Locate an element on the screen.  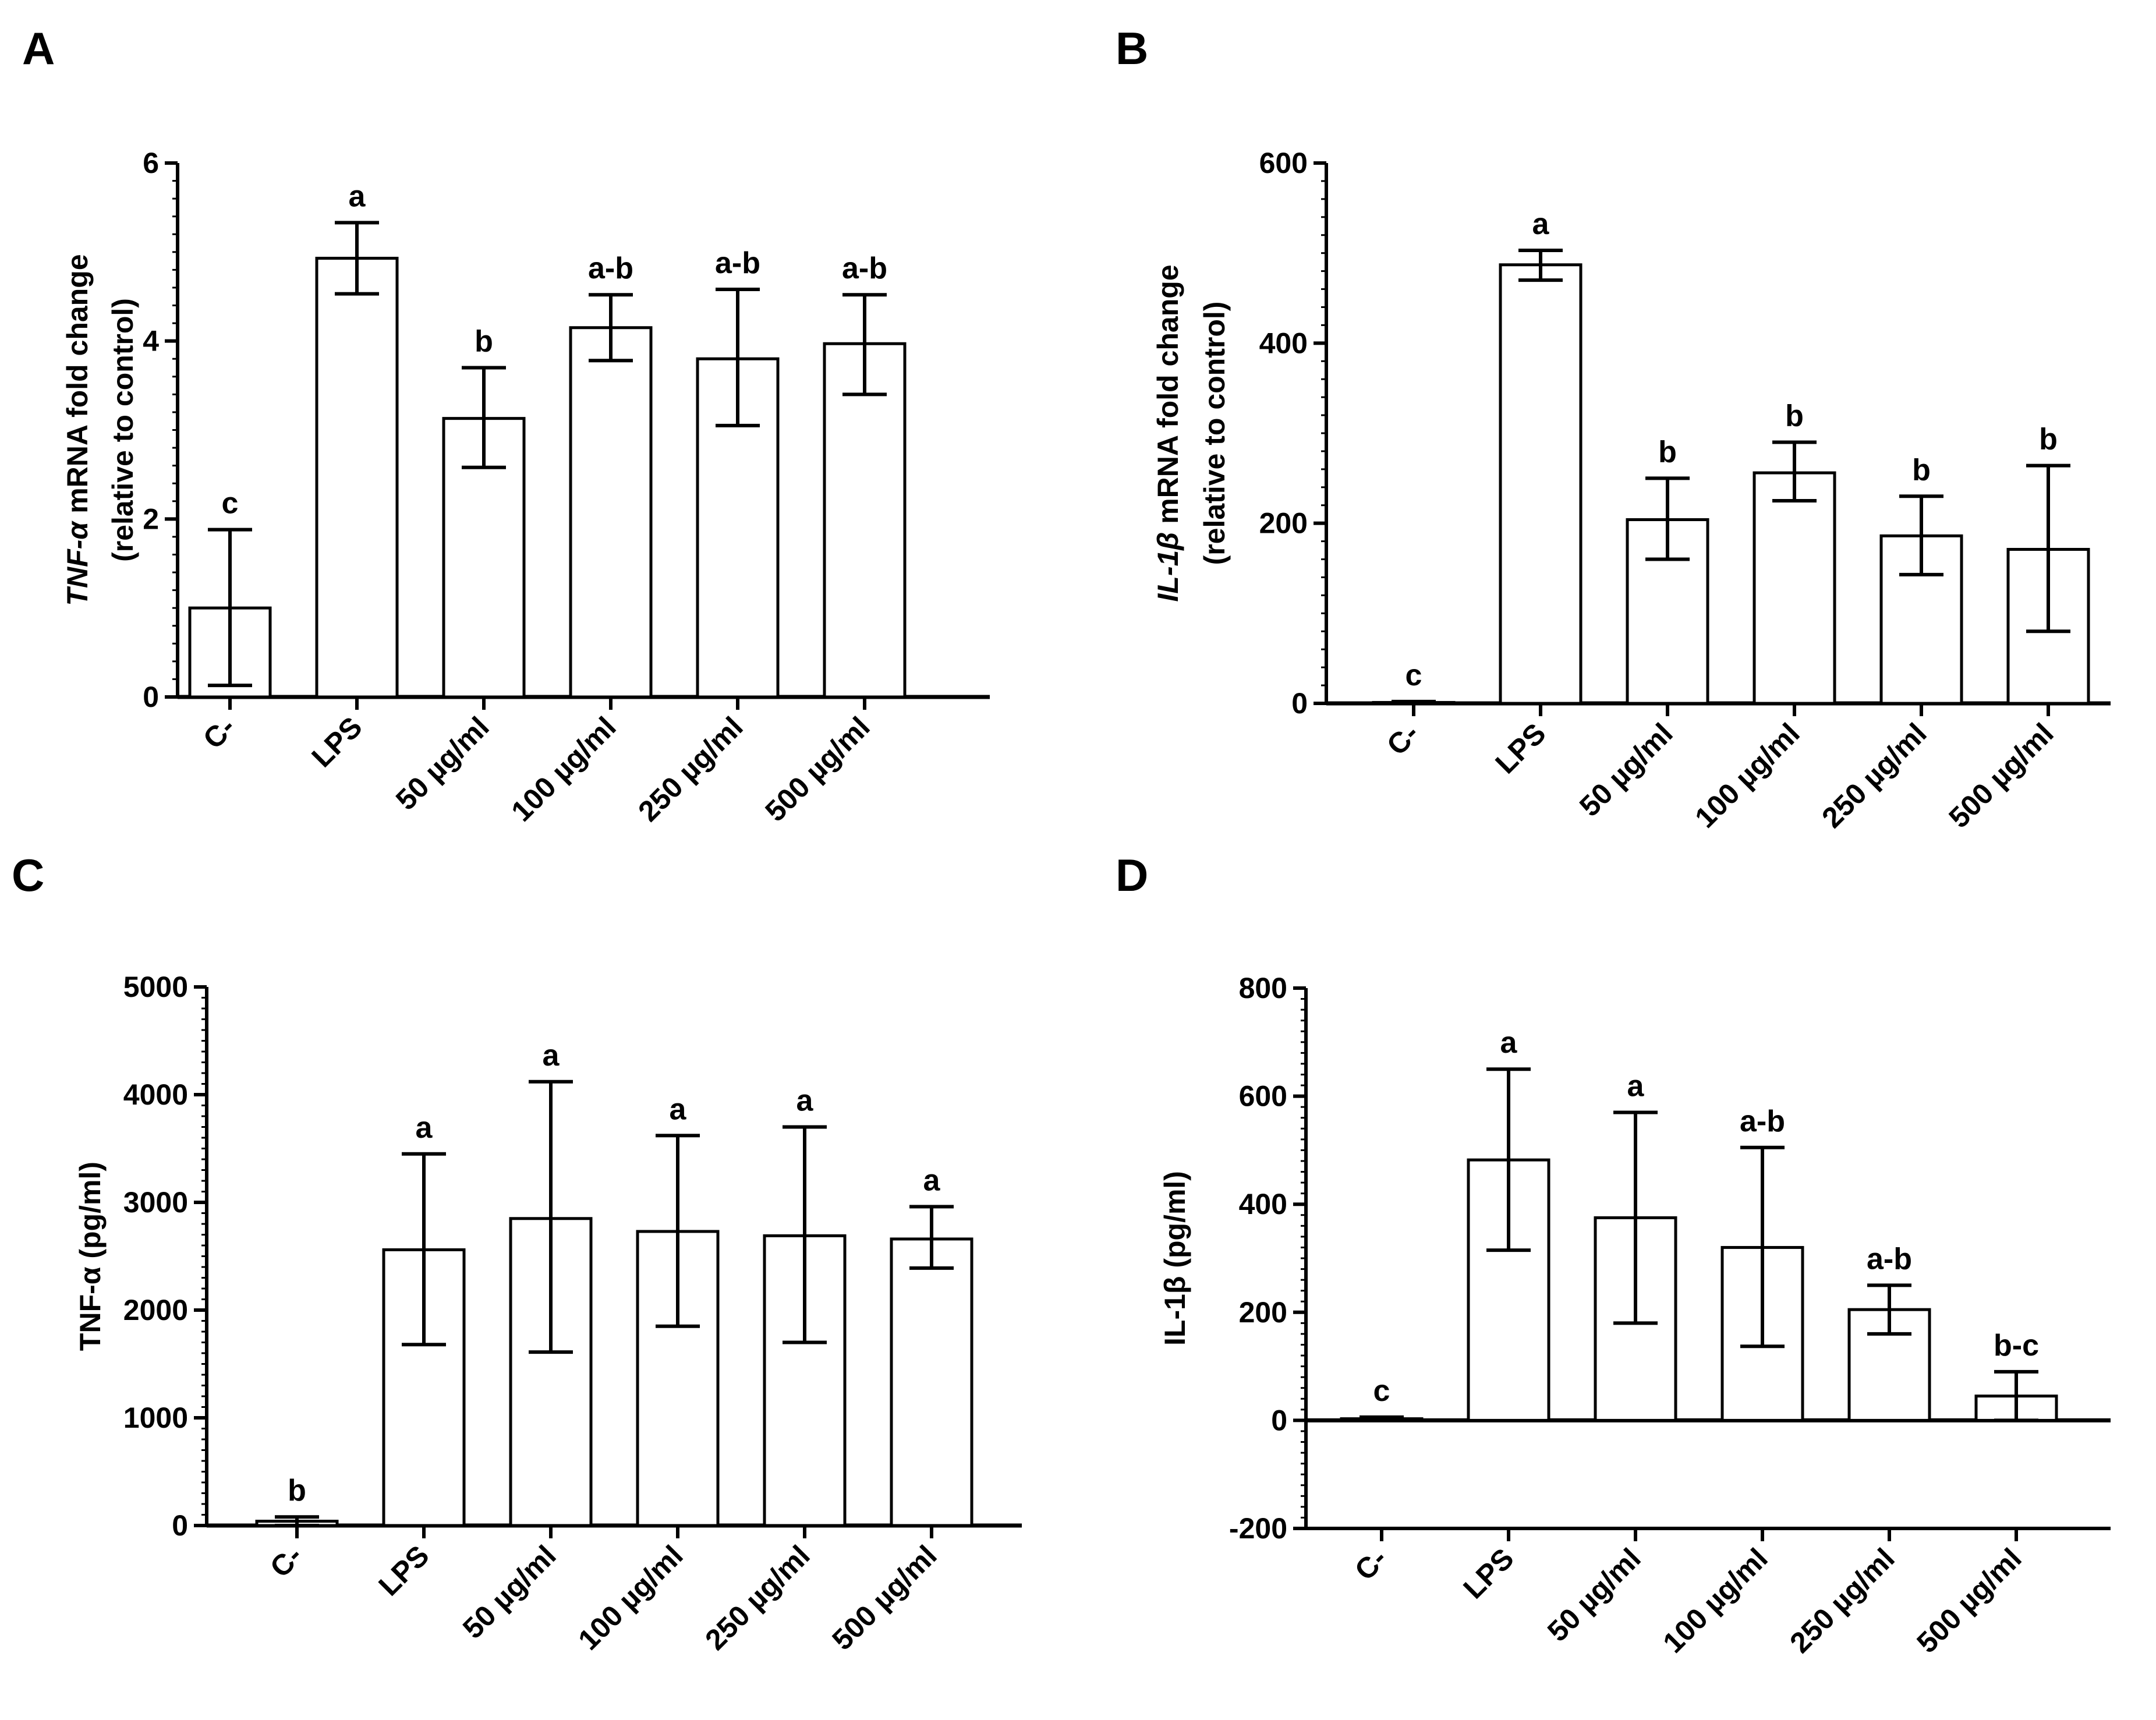
panel-label: D is located at coordinates (1132, 875).